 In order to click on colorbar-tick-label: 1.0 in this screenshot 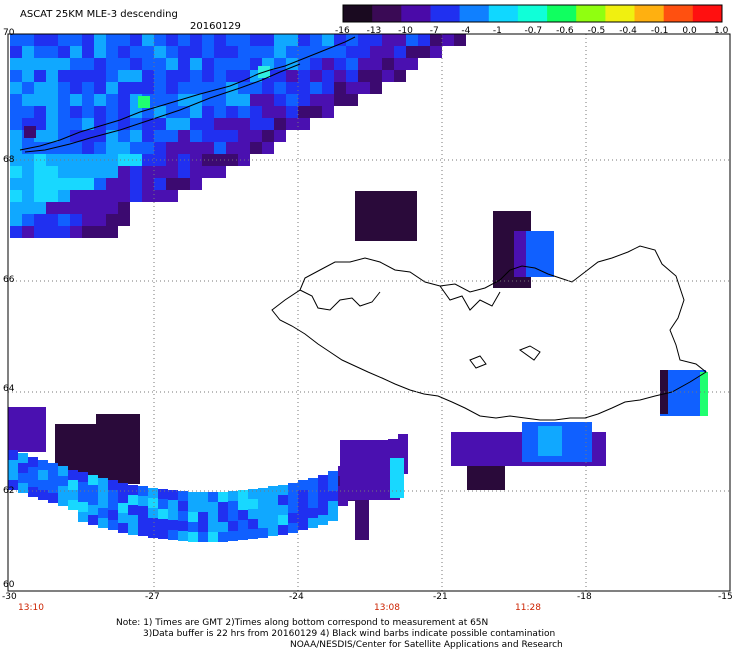, I will do `click(721, 31)`.